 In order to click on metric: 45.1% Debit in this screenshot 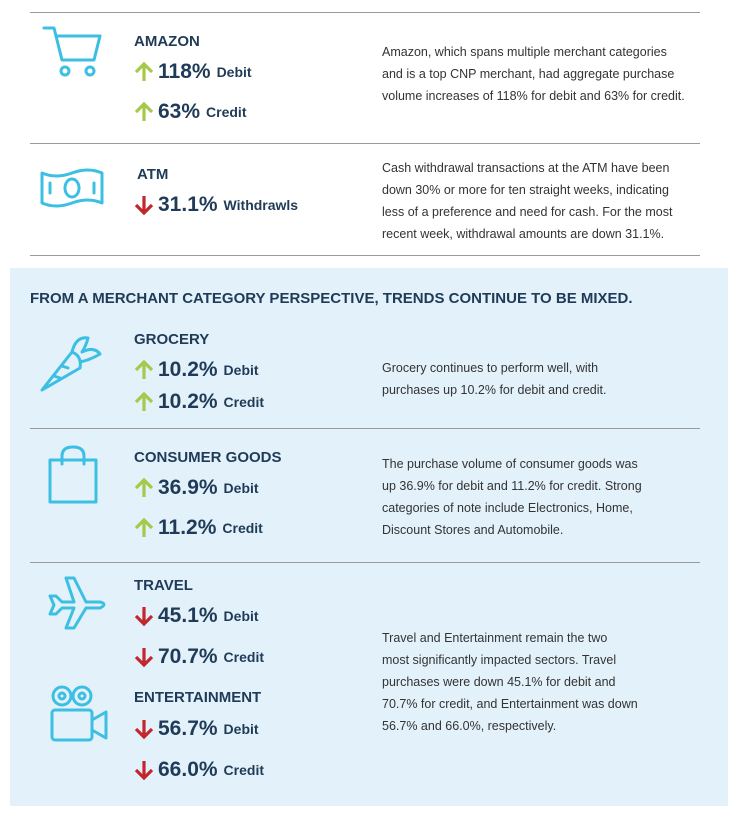, I will do `click(196, 616)`.